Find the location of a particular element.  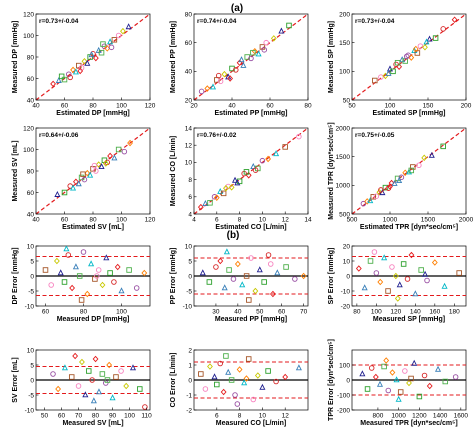

chart-a-1-0-ylabel: Measured SV [mL] is located at coordinates (15, 170).